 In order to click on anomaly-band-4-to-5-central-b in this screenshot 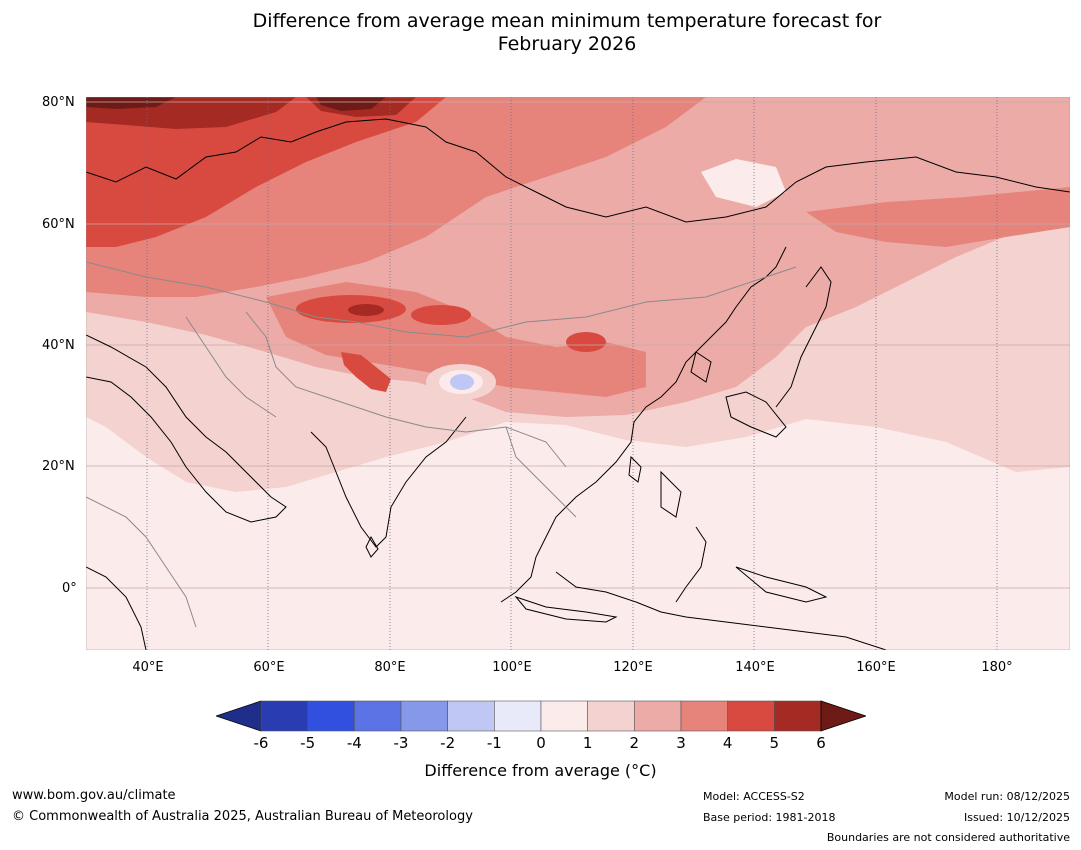, I will do `click(441, 315)`.